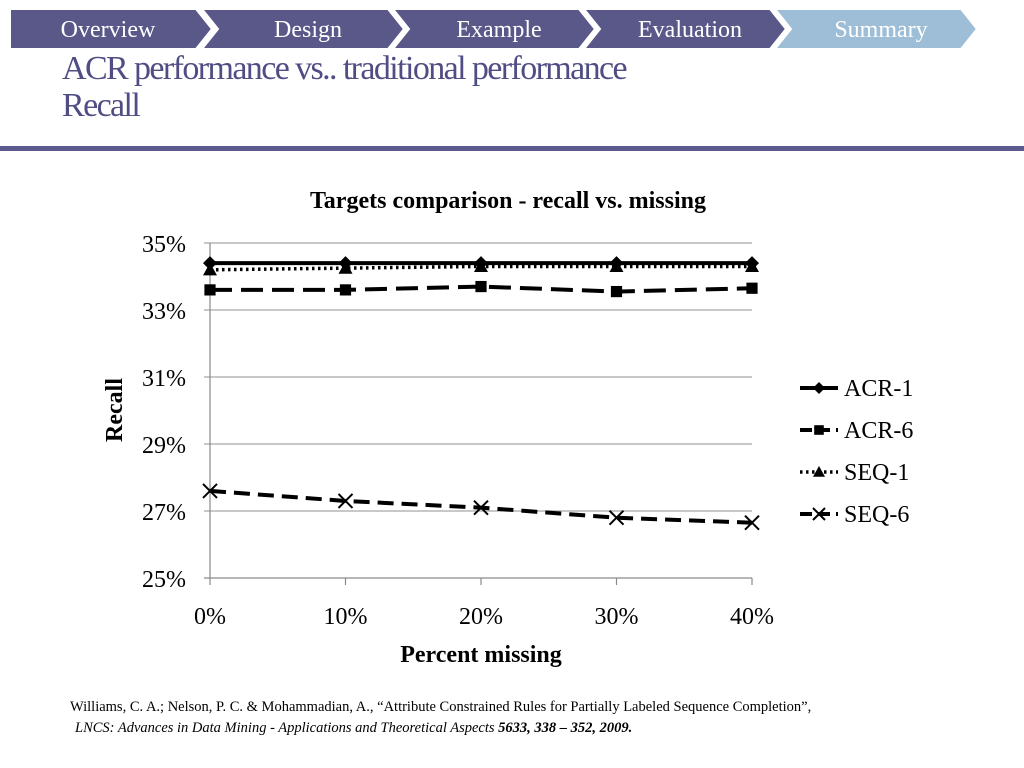 This screenshot has height=768, width=1024. I want to click on legend-item-acr-1: ACR-1, so click(856, 389).